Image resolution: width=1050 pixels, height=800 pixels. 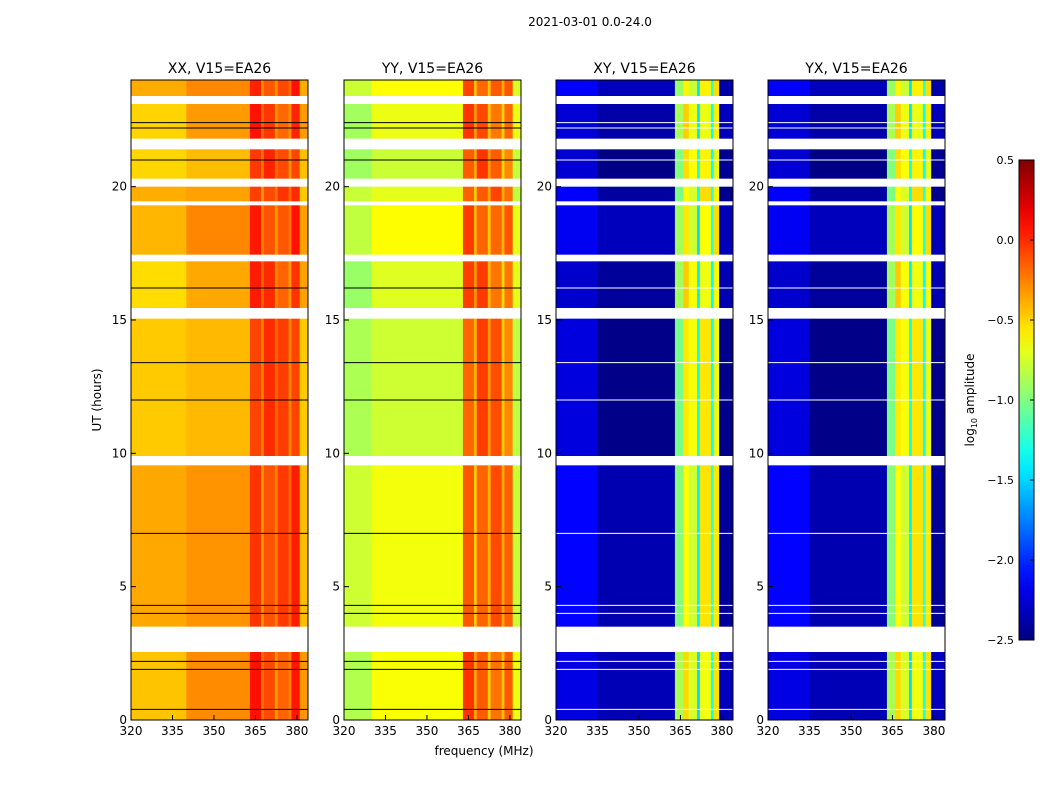 I want to click on colorbar-label: log10 amplitude, so click(x=971, y=400).